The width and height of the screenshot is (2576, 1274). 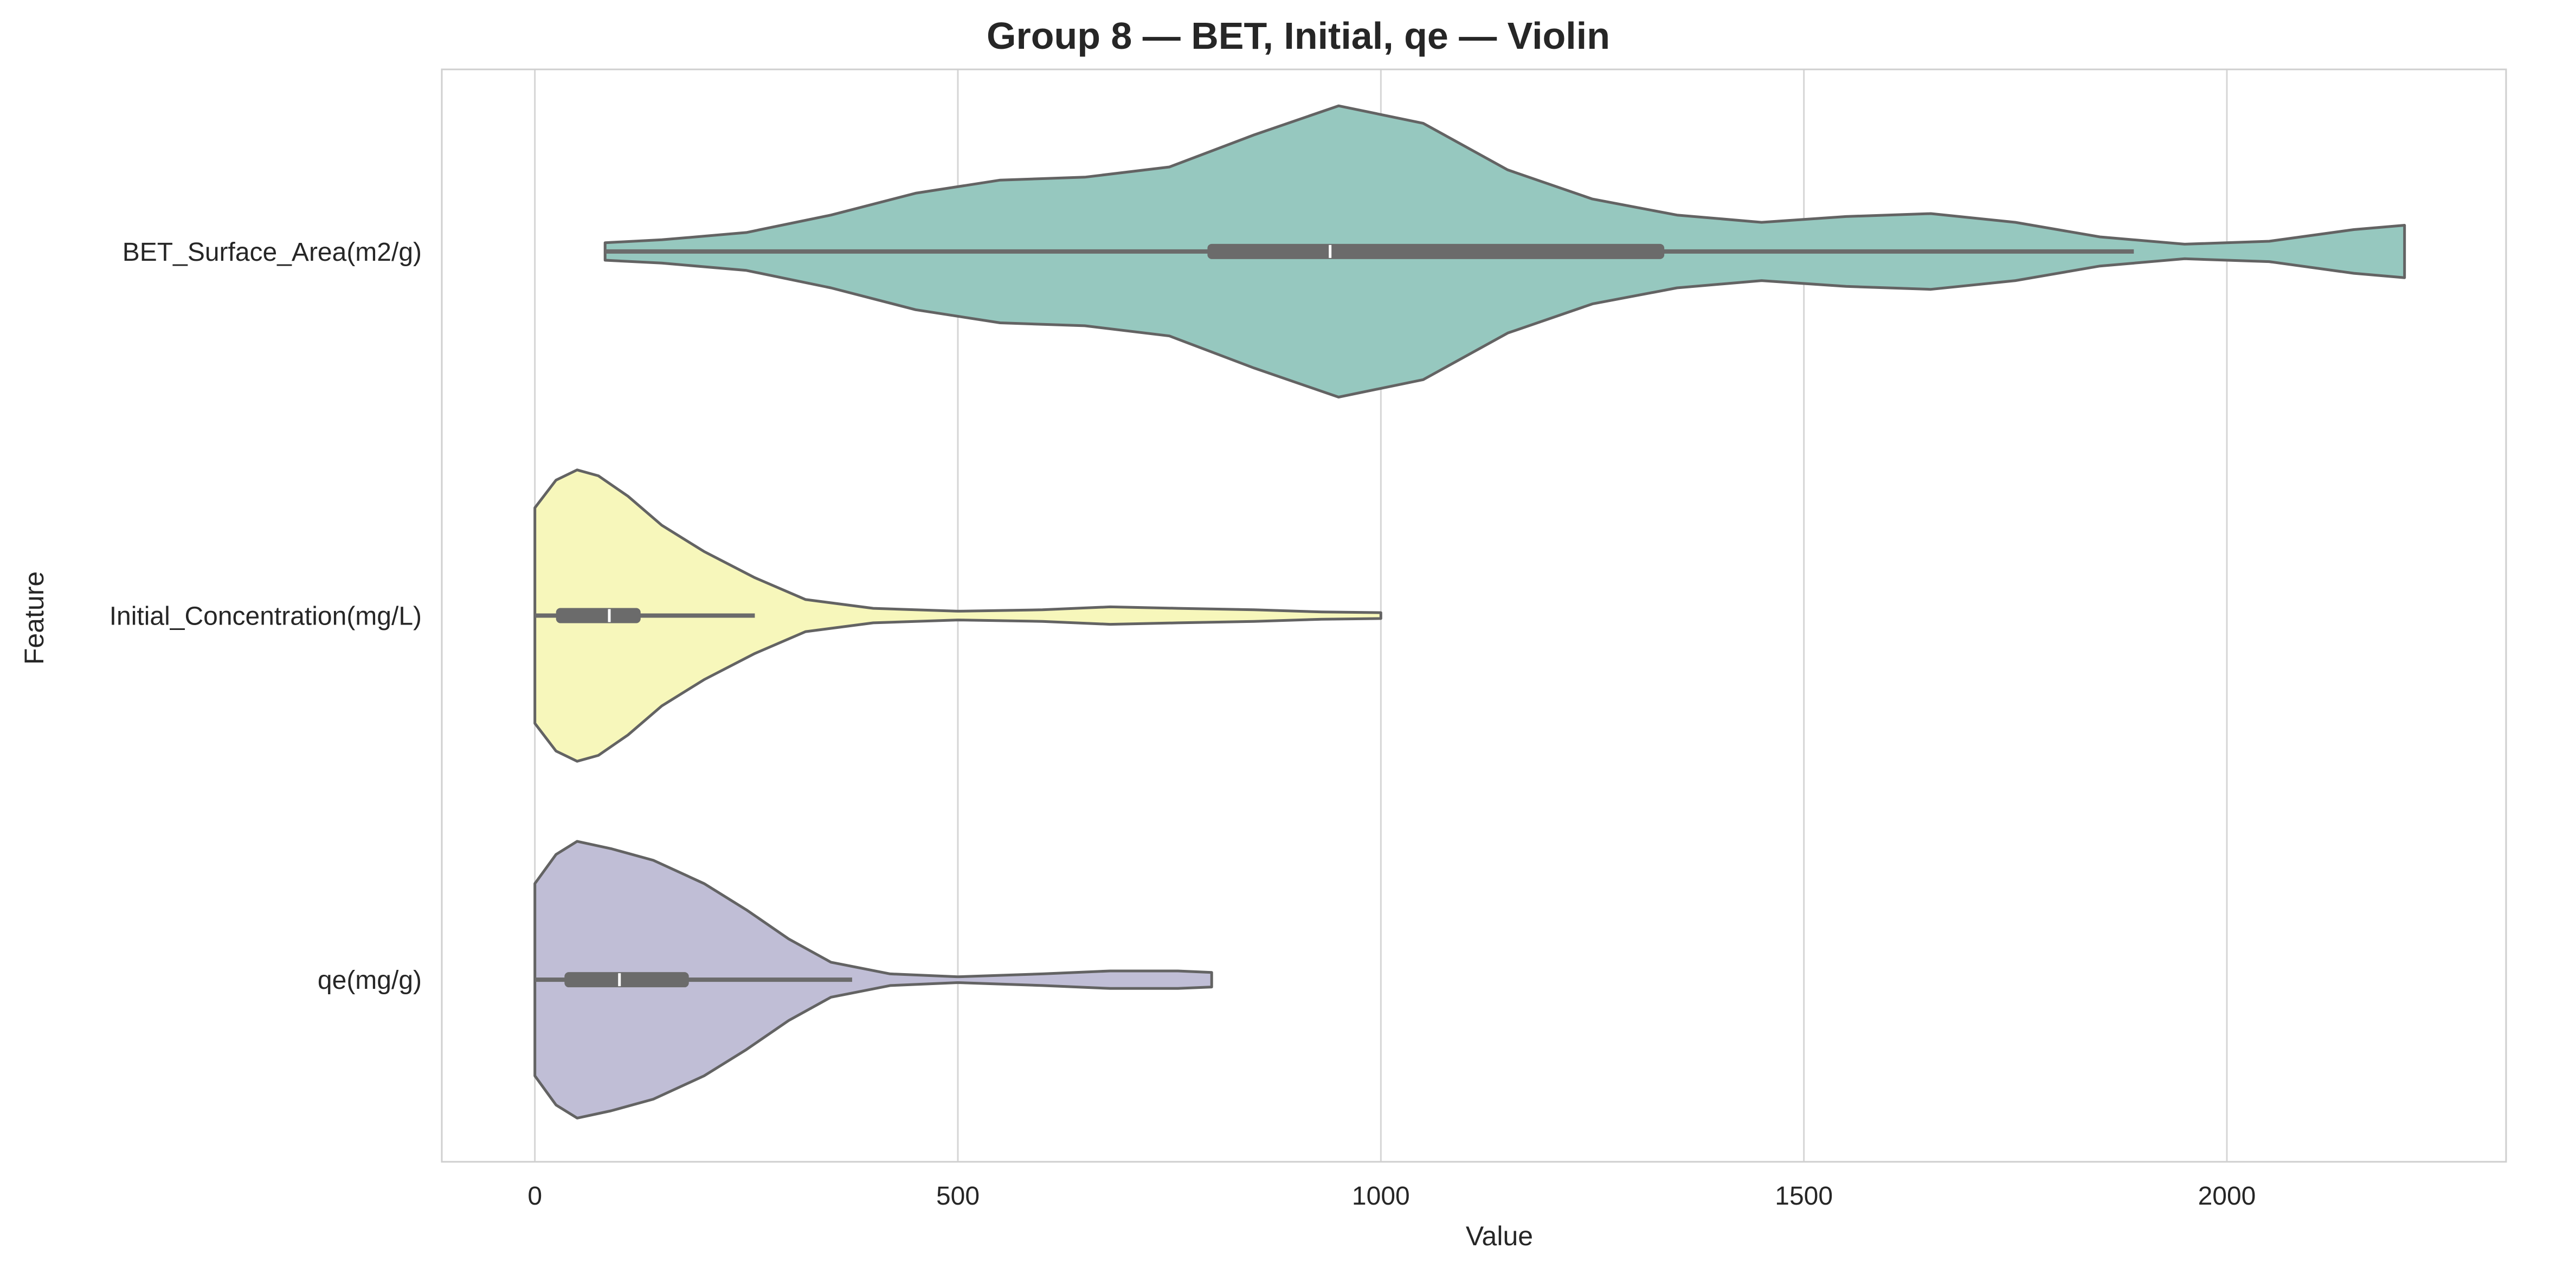 What do you see at coordinates (370, 980) in the screenshot?
I see `y-tick-label: qe(mg/g)` at bounding box center [370, 980].